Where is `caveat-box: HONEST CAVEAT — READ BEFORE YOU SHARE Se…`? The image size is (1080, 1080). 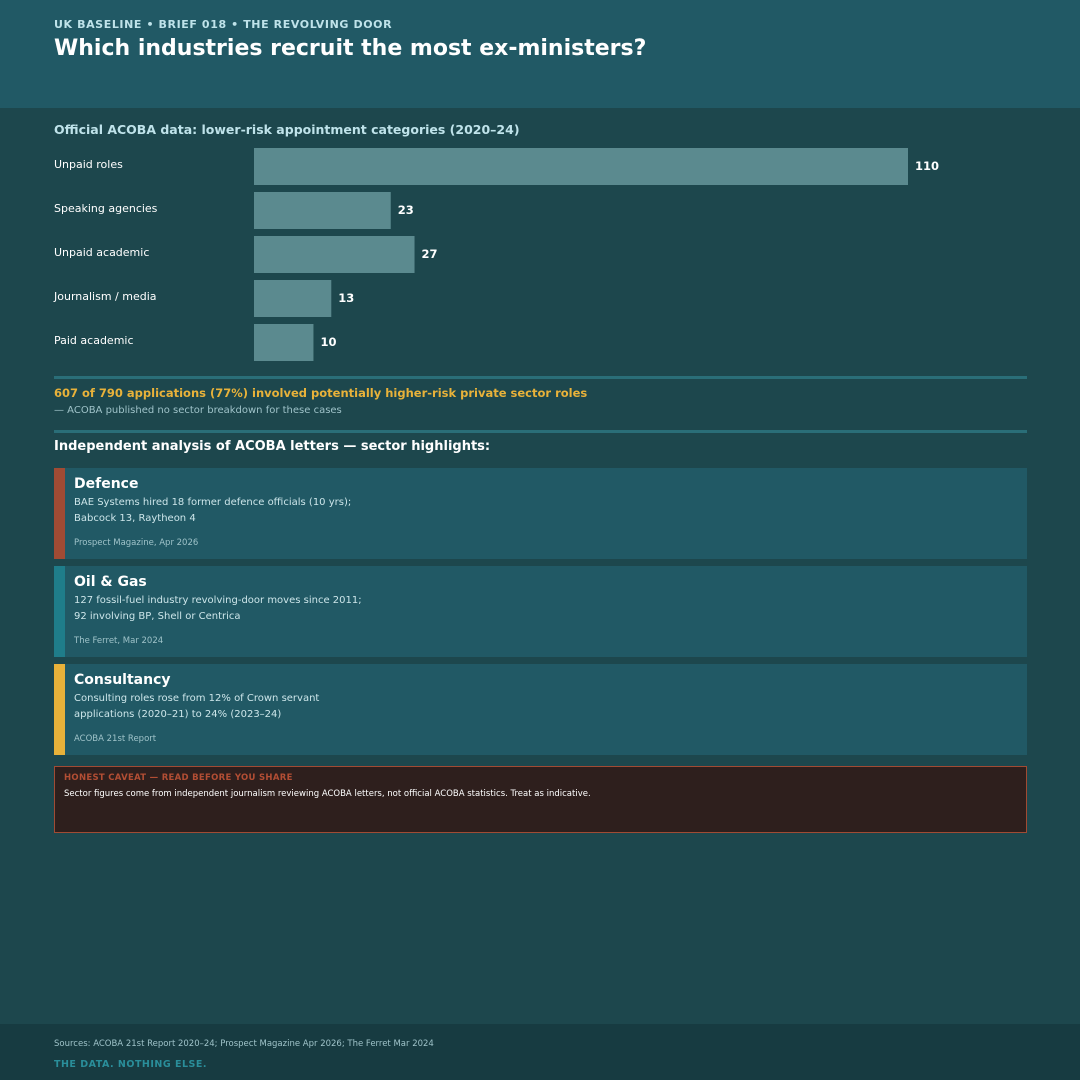
caveat-box: HONEST CAVEAT — READ BEFORE YOU SHARE Se… is located at coordinates (540, 799).